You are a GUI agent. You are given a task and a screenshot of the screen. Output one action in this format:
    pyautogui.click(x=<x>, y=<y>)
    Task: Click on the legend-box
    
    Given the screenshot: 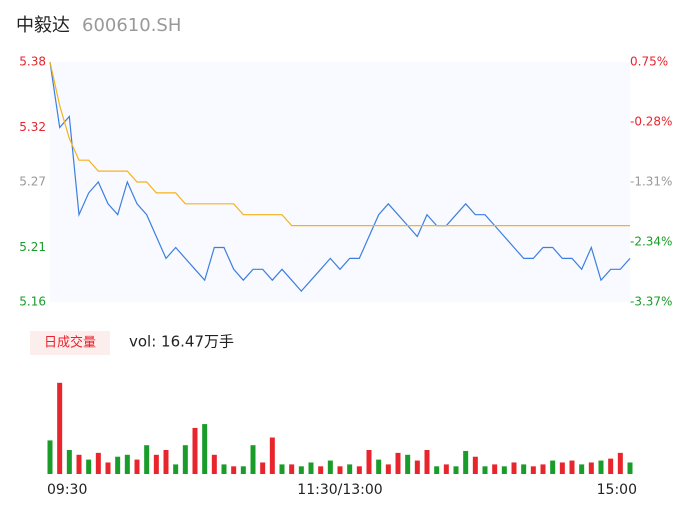 What is the action you would take?
    pyautogui.click(x=70, y=343)
    